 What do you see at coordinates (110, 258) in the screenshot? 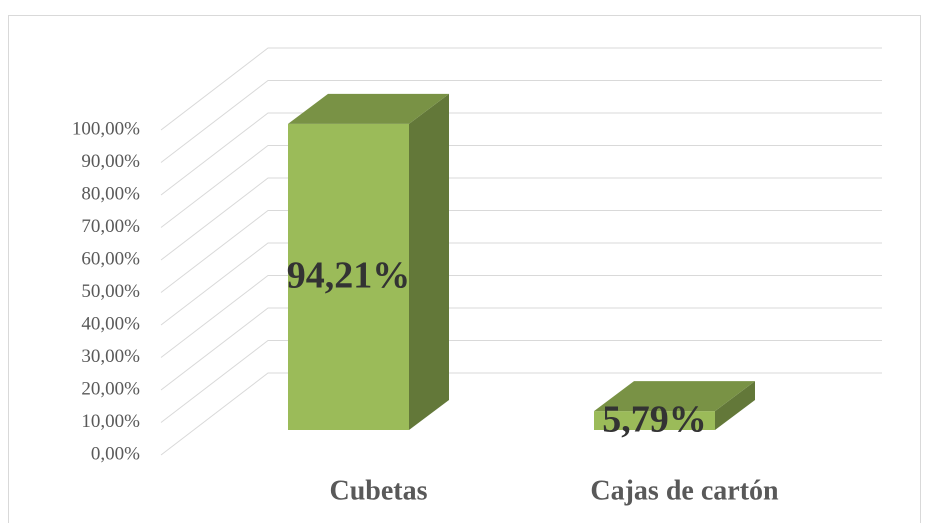
I see `y-tick-label: 60,00%` at bounding box center [110, 258].